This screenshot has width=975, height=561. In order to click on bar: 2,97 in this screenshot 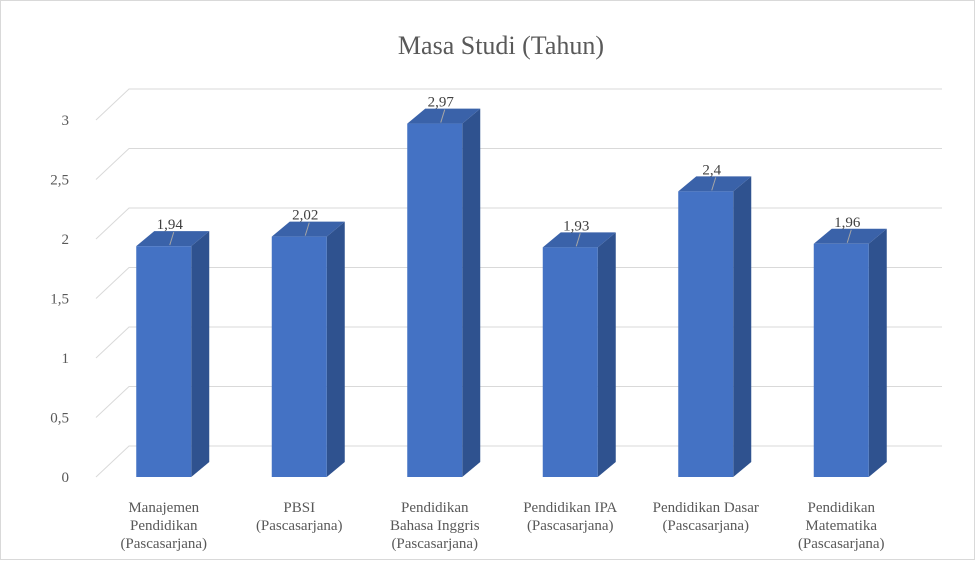, I will do `click(444, 286)`.